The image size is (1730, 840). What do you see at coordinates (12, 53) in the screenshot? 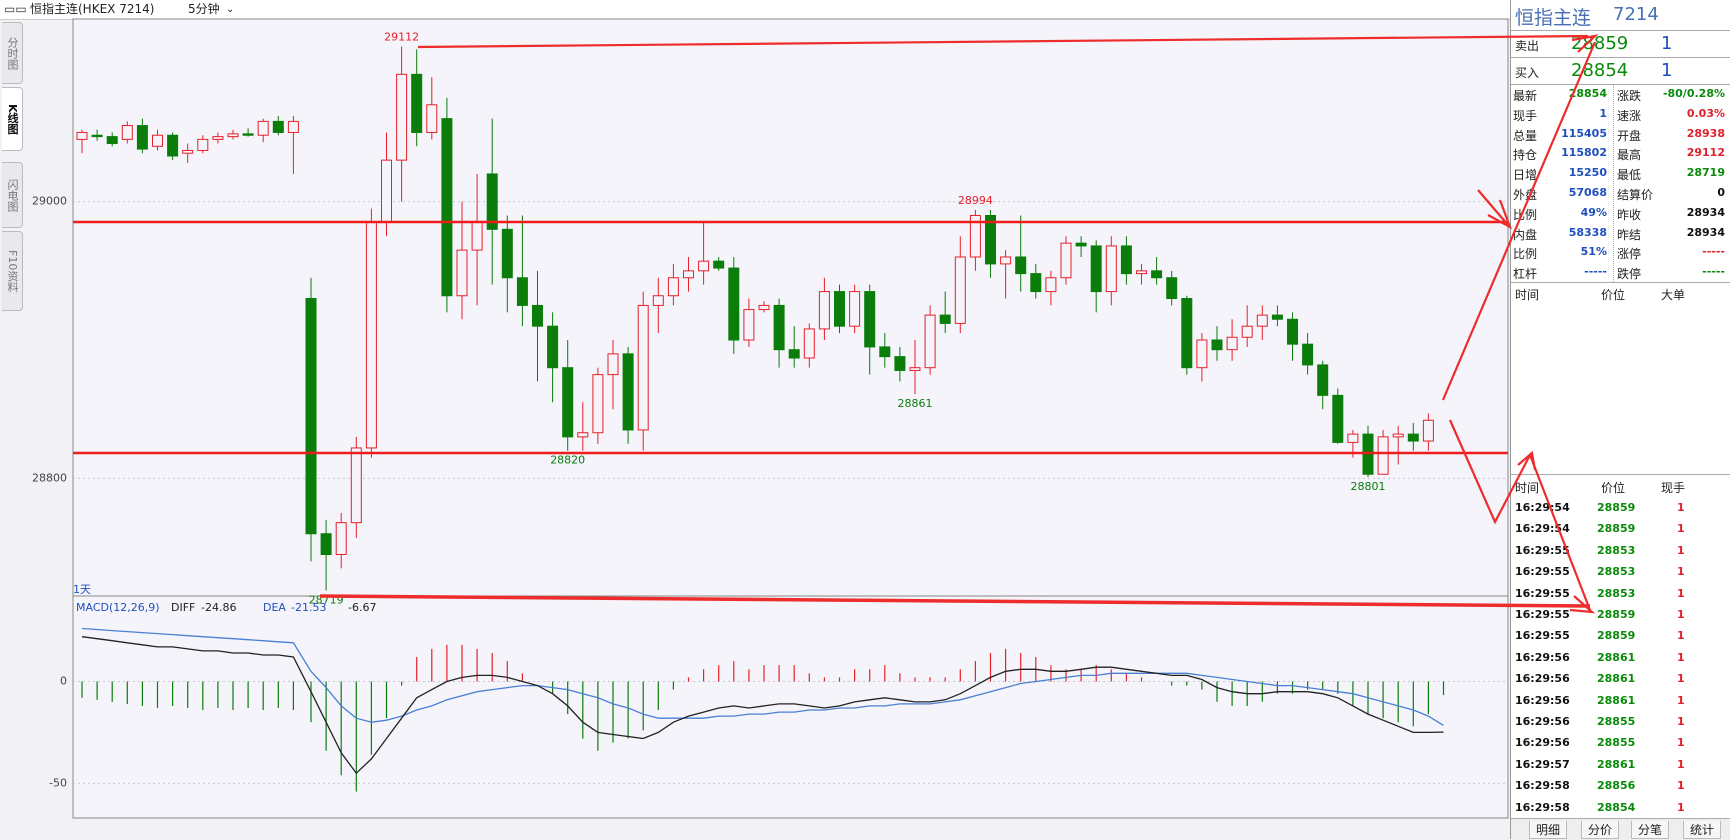
I see `tab: 分时图` at bounding box center [12, 53].